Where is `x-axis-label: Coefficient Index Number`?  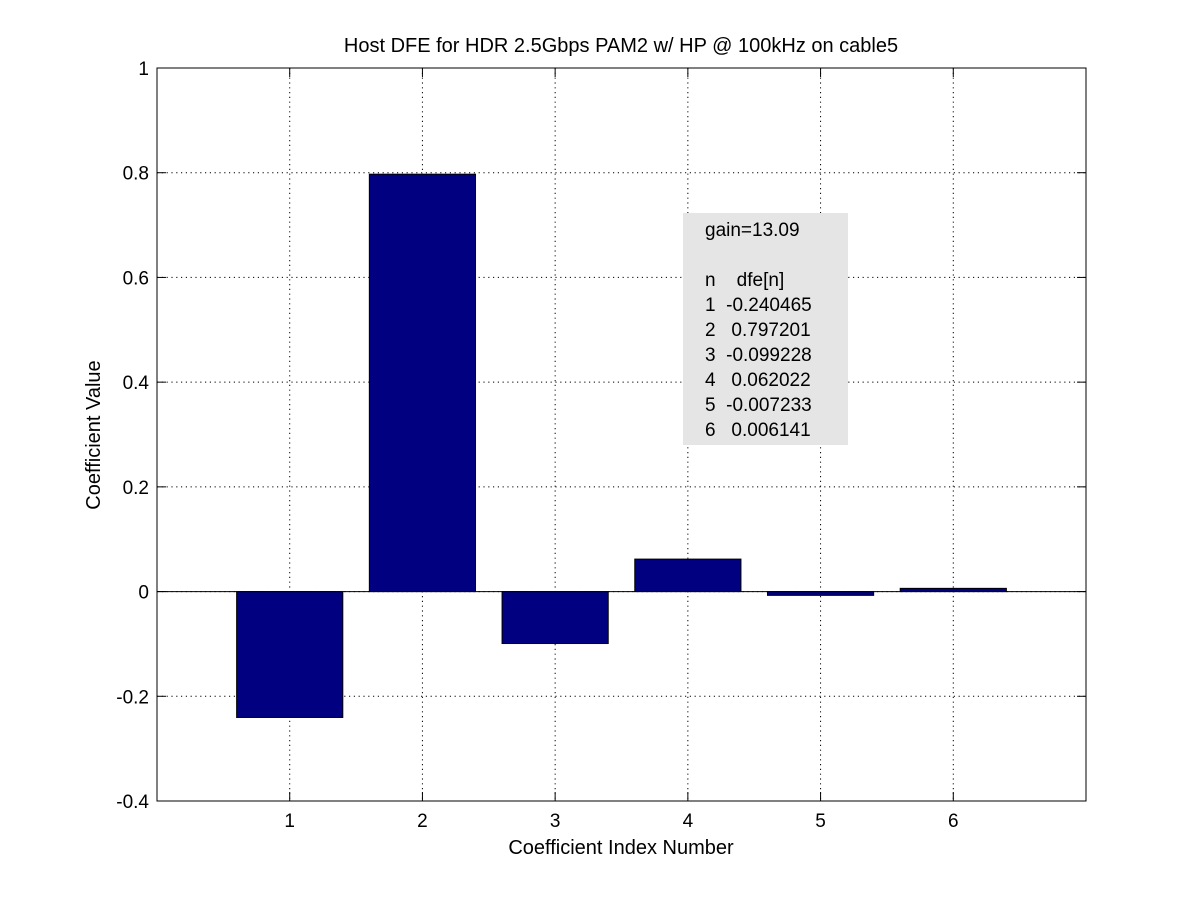
x-axis-label: Coefficient Index Number is located at coordinates (621, 848).